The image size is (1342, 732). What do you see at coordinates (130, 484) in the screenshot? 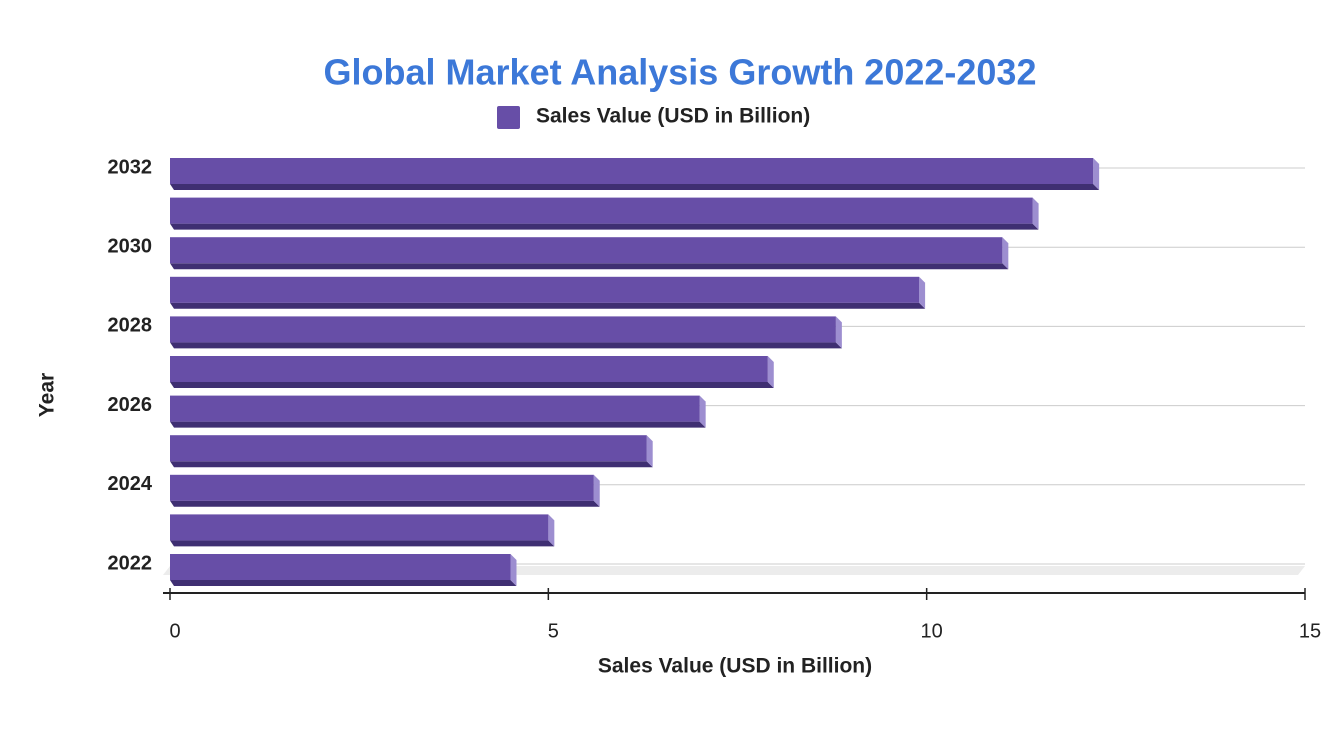
I see `y-tick-label: 2024` at bounding box center [130, 484].